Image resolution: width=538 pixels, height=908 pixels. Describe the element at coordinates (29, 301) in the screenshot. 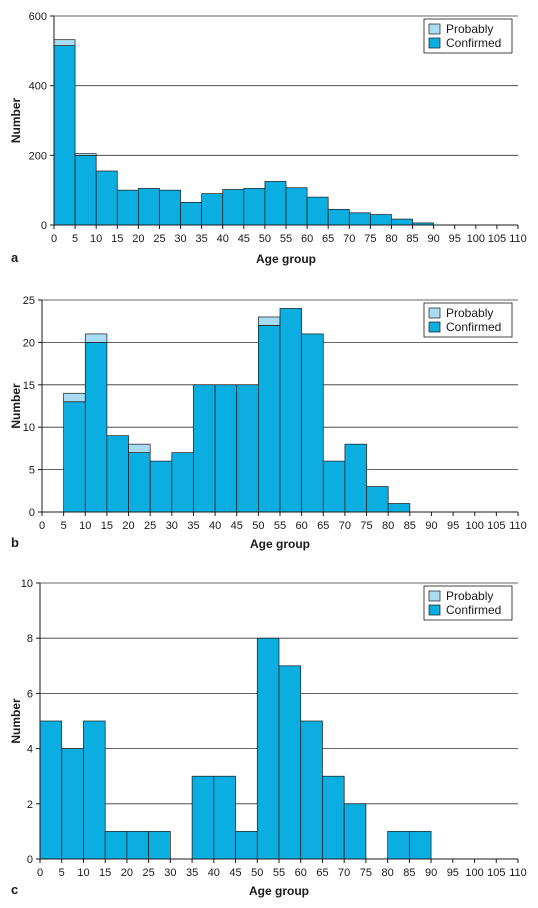

I see `y-tick-label: 25` at that location.